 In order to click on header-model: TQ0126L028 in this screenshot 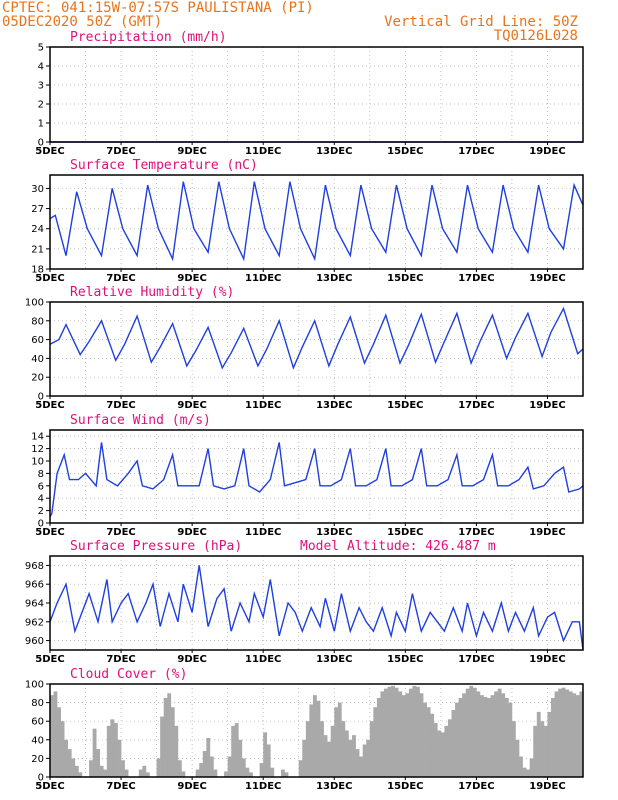, I will do `click(536, 36)`.